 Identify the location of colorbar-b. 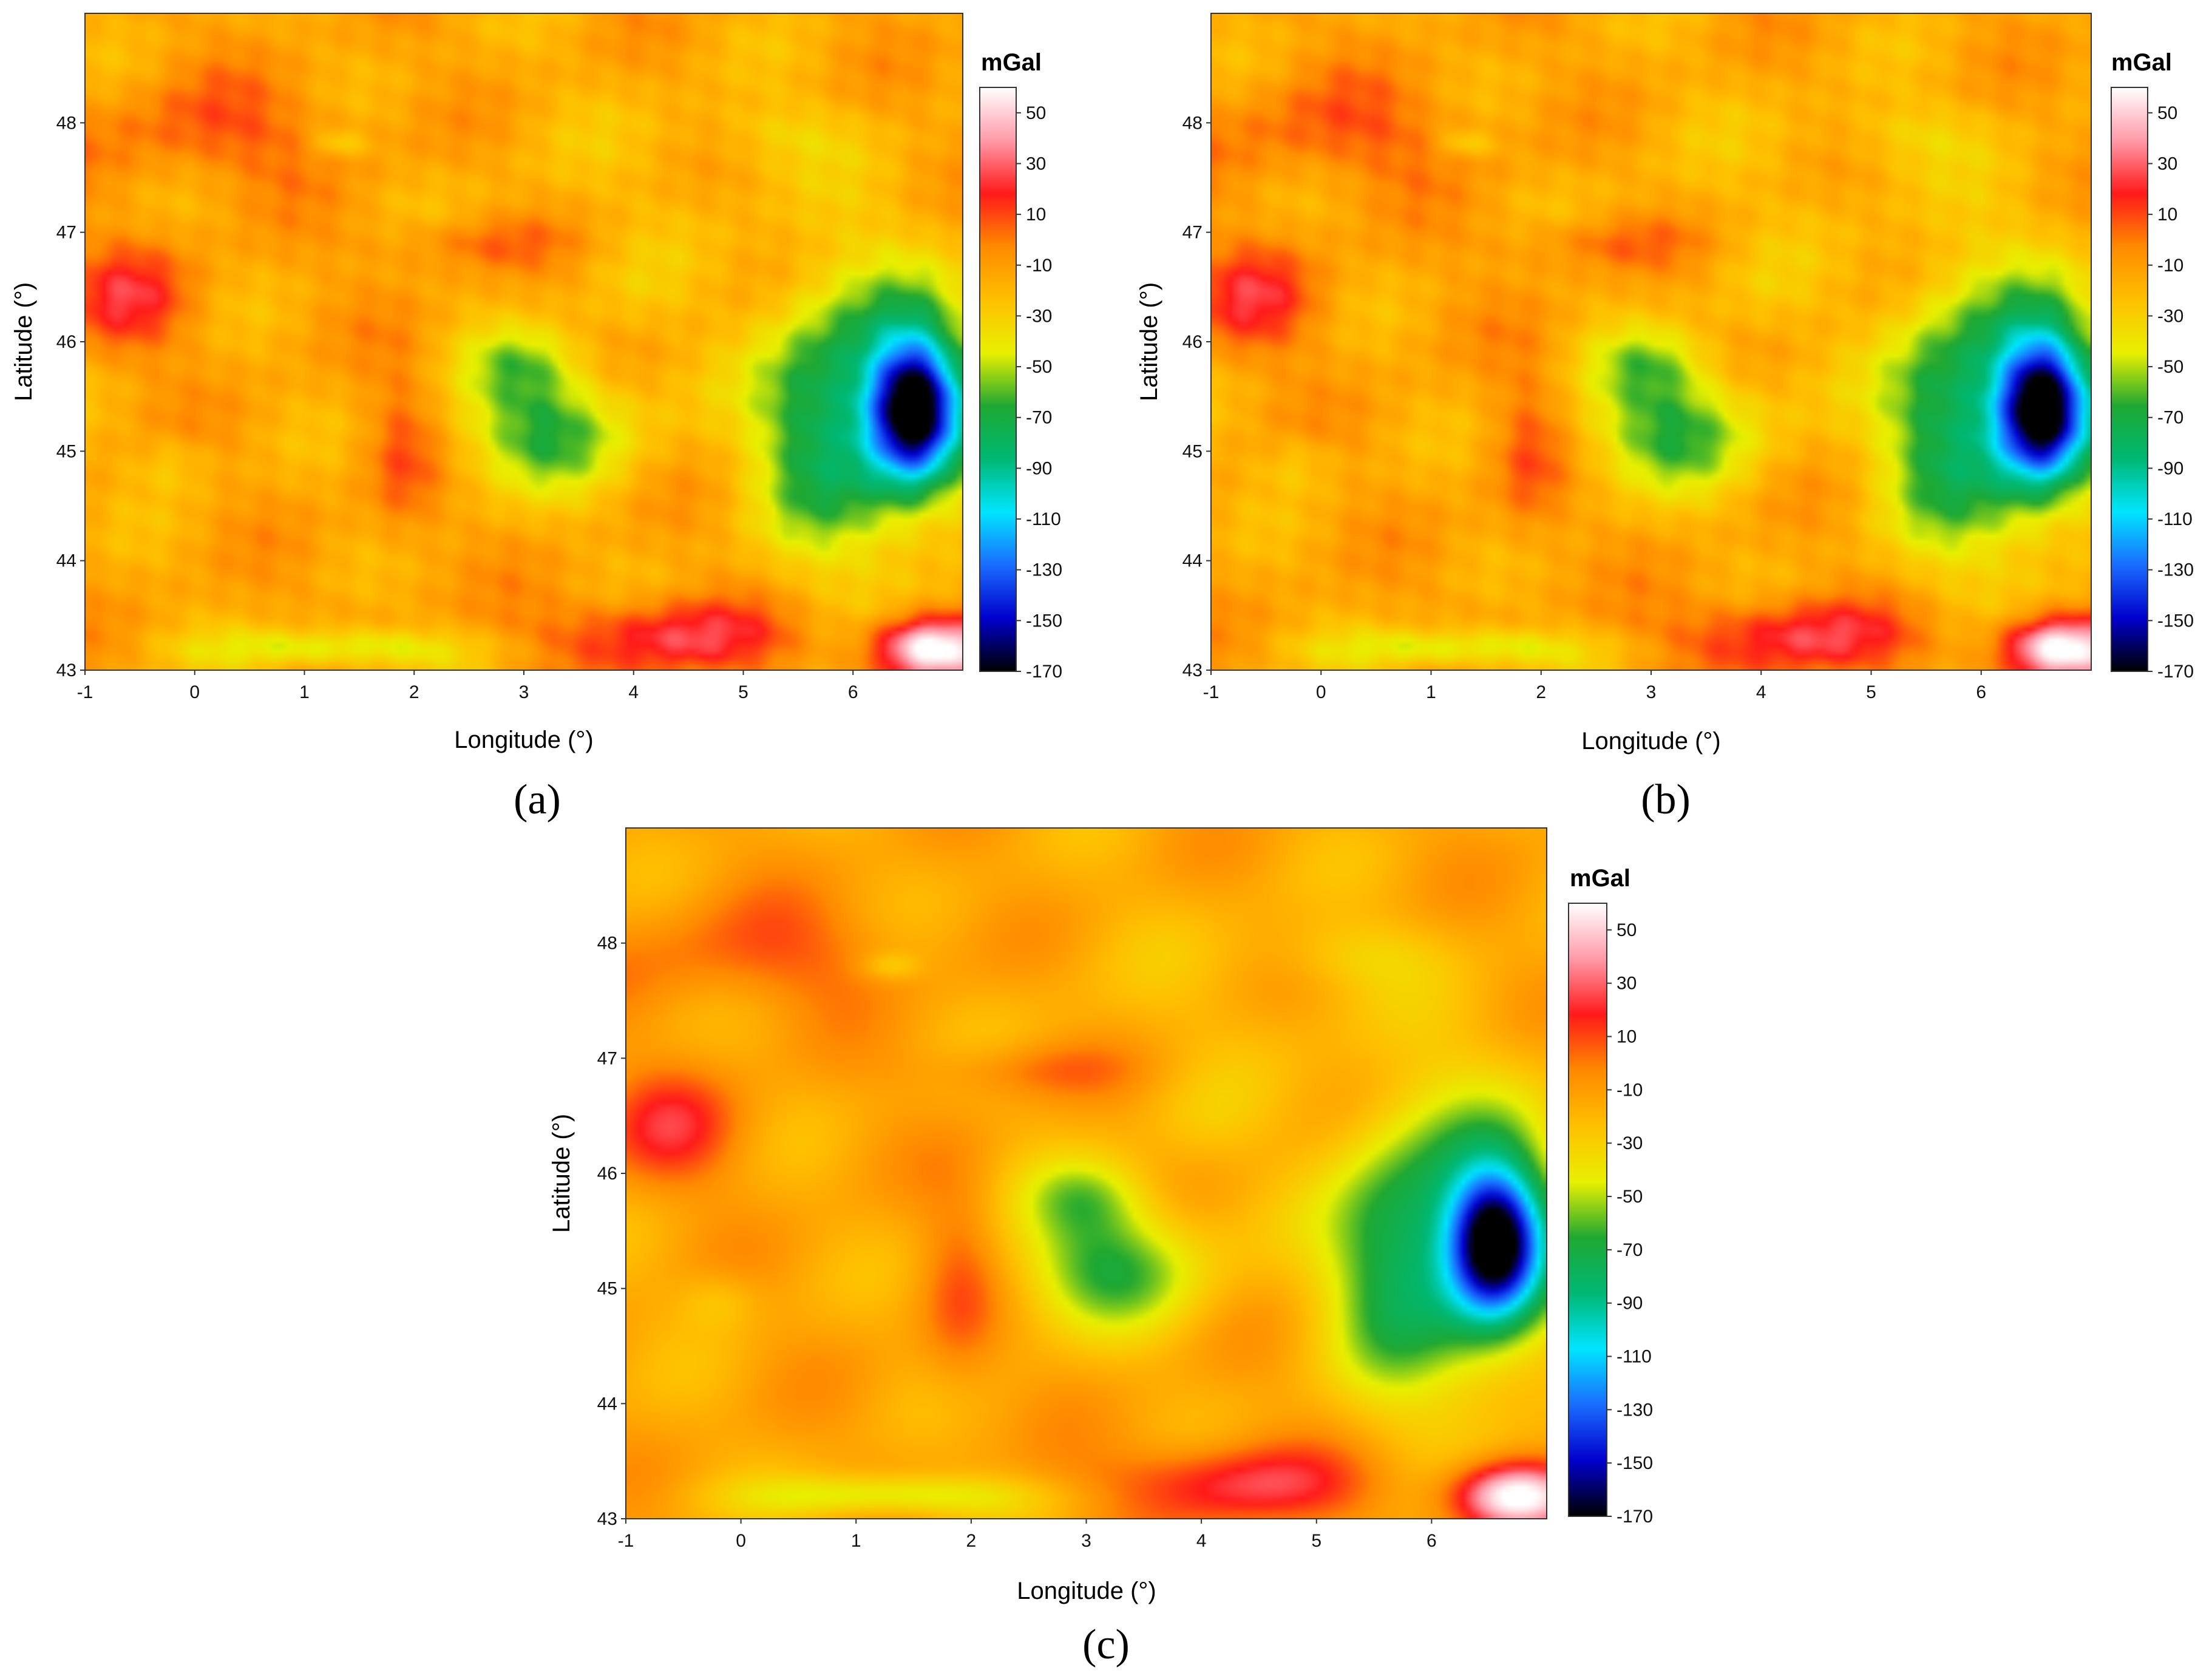
(2129, 379).